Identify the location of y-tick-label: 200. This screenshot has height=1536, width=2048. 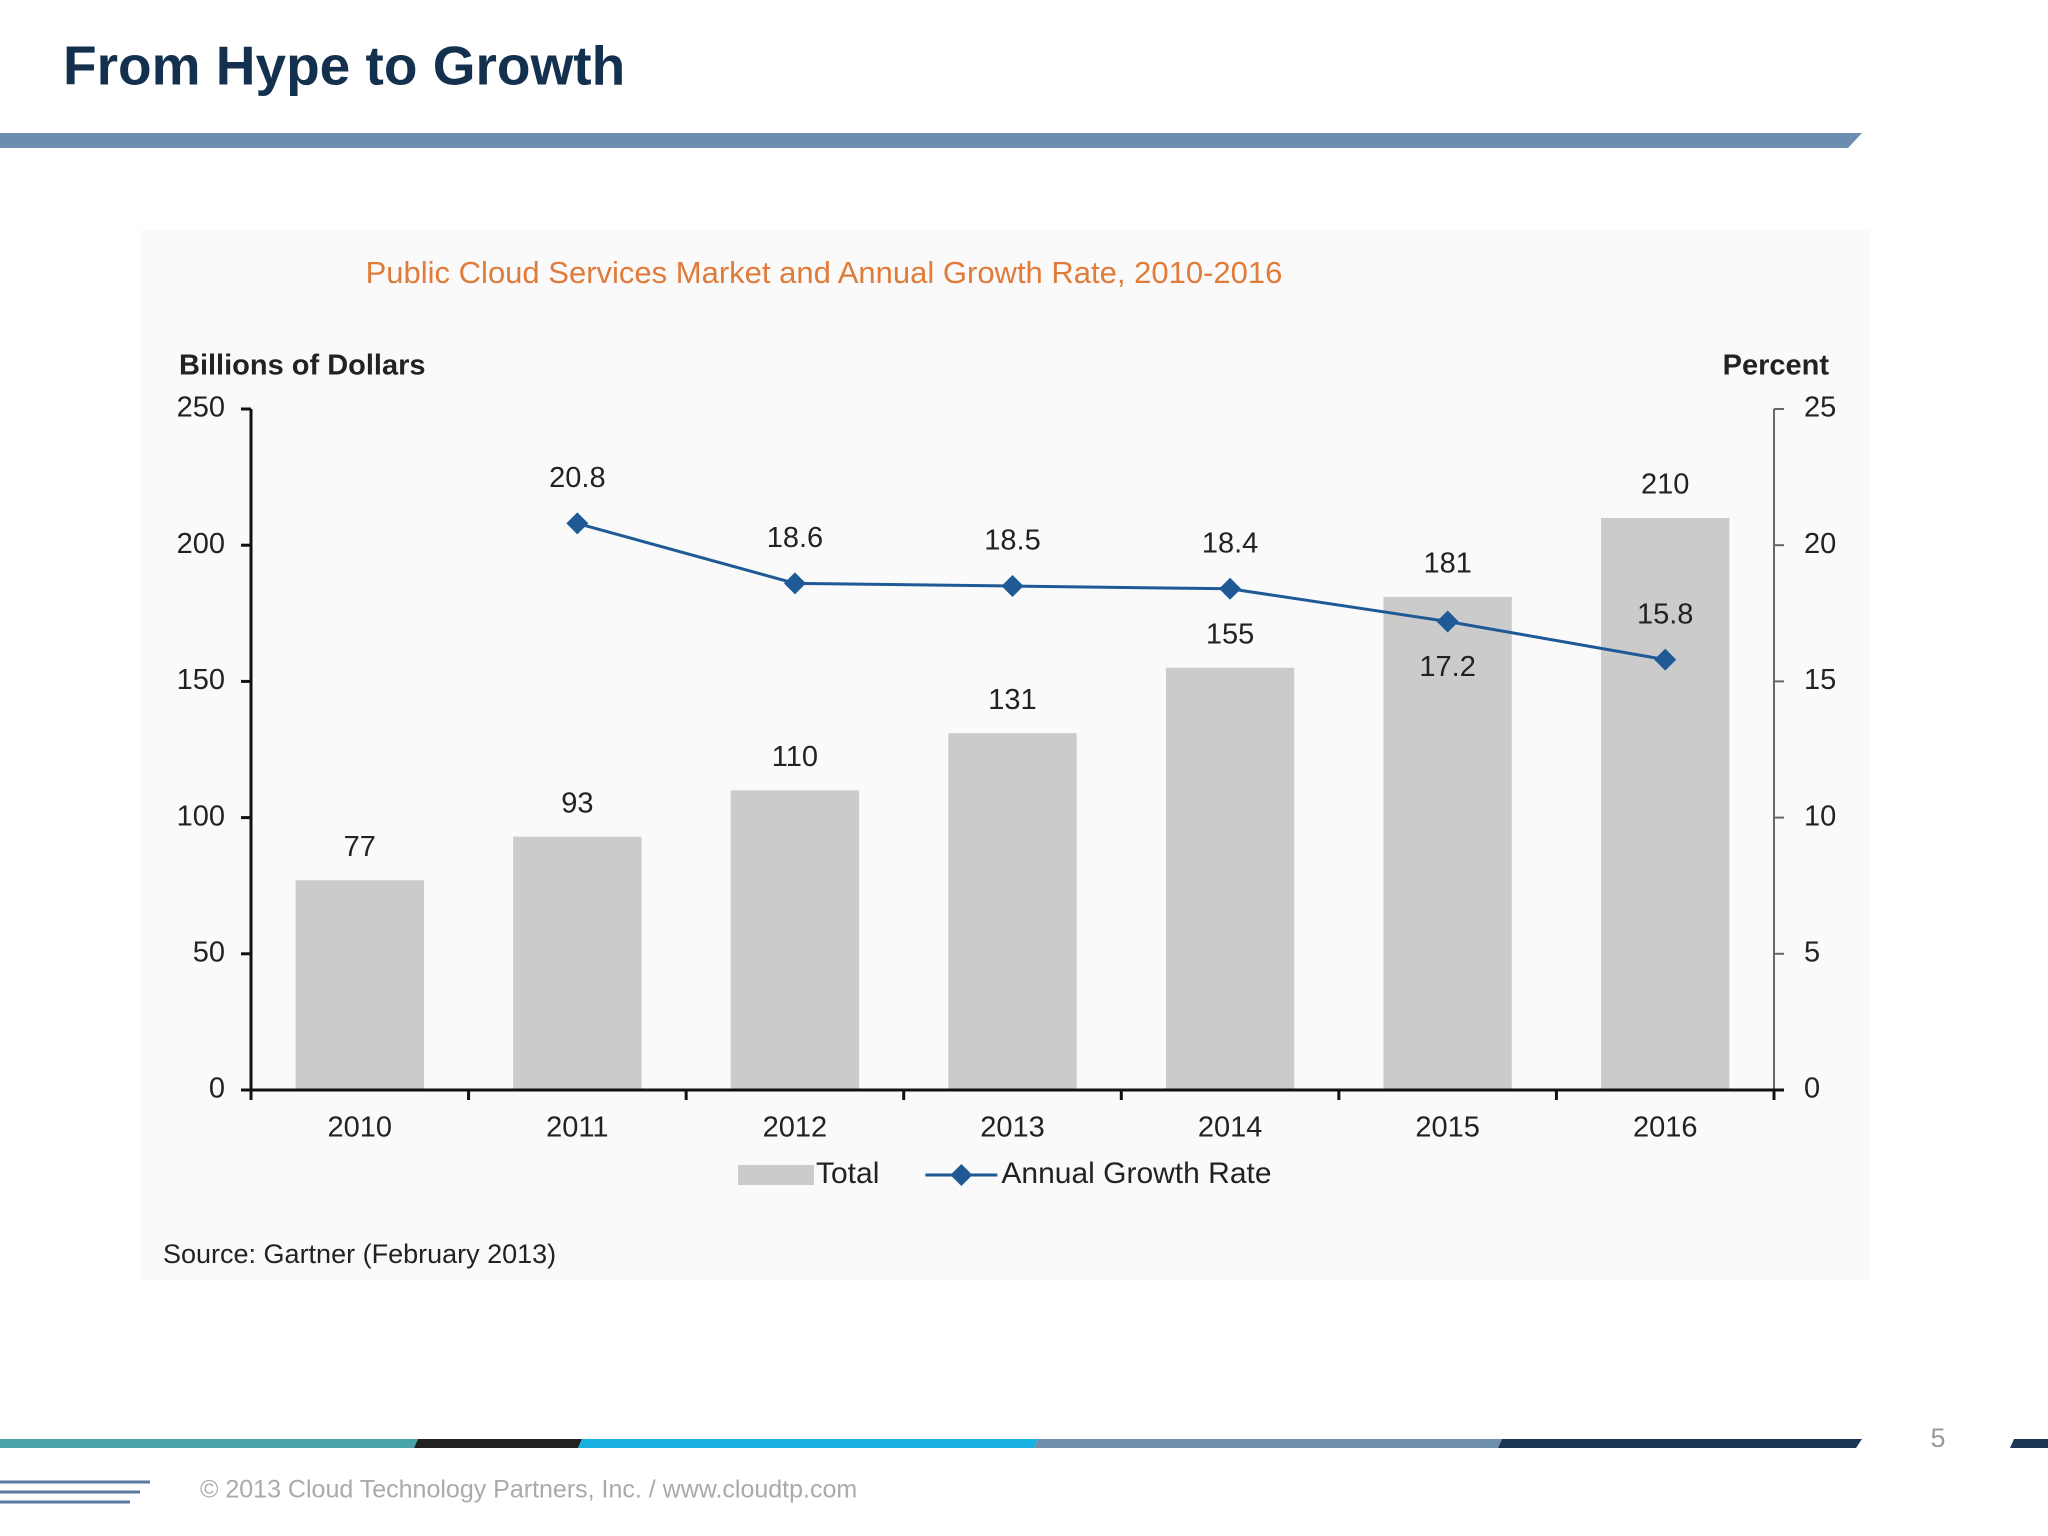
(201, 544).